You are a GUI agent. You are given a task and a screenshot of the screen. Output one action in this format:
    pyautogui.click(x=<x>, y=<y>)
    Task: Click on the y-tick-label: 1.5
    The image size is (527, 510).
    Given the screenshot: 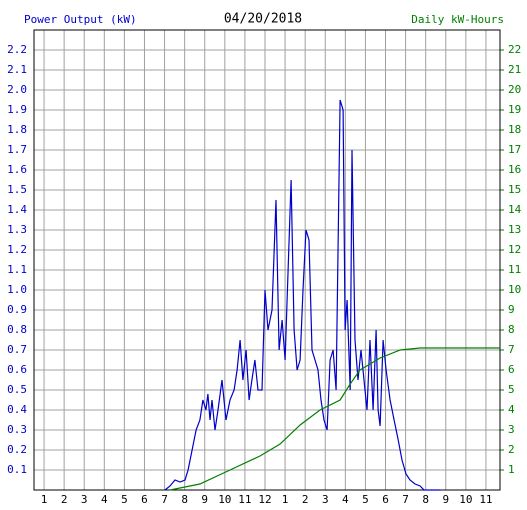 What is the action you would take?
    pyautogui.click(x=17, y=189)
    